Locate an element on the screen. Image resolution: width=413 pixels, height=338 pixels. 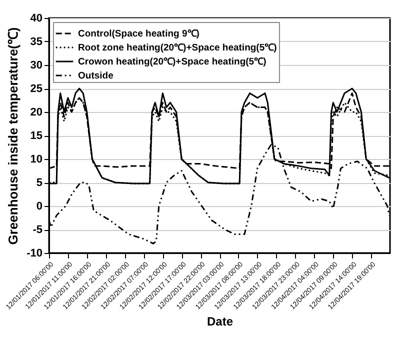
y-tick-label: 5 is located at coordinates (39, 183).